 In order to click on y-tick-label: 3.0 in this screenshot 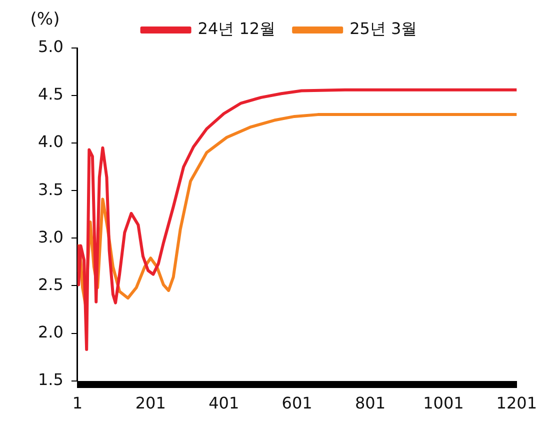, I will do `click(51, 236)`.